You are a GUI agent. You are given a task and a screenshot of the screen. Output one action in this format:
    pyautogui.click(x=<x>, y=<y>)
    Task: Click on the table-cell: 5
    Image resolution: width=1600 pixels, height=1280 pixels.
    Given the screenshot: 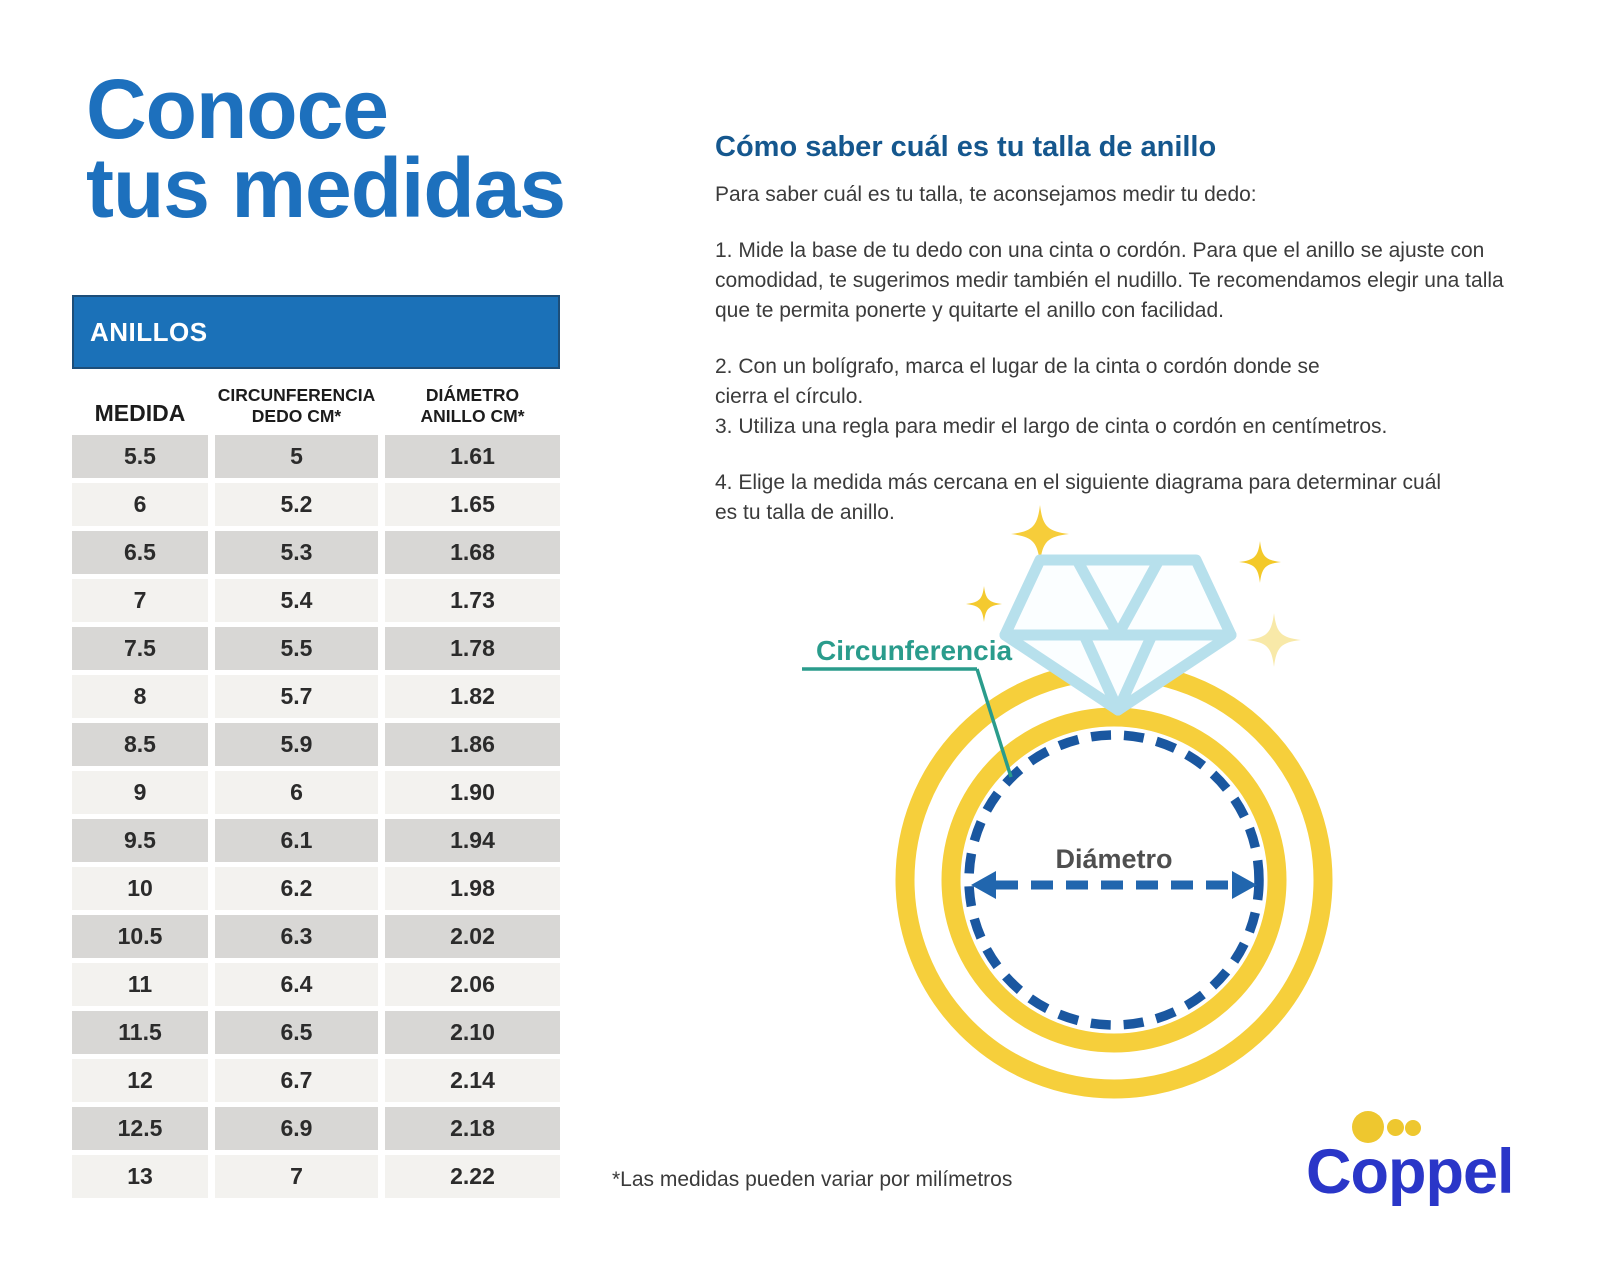 What is the action you would take?
    pyautogui.click(x=296, y=456)
    